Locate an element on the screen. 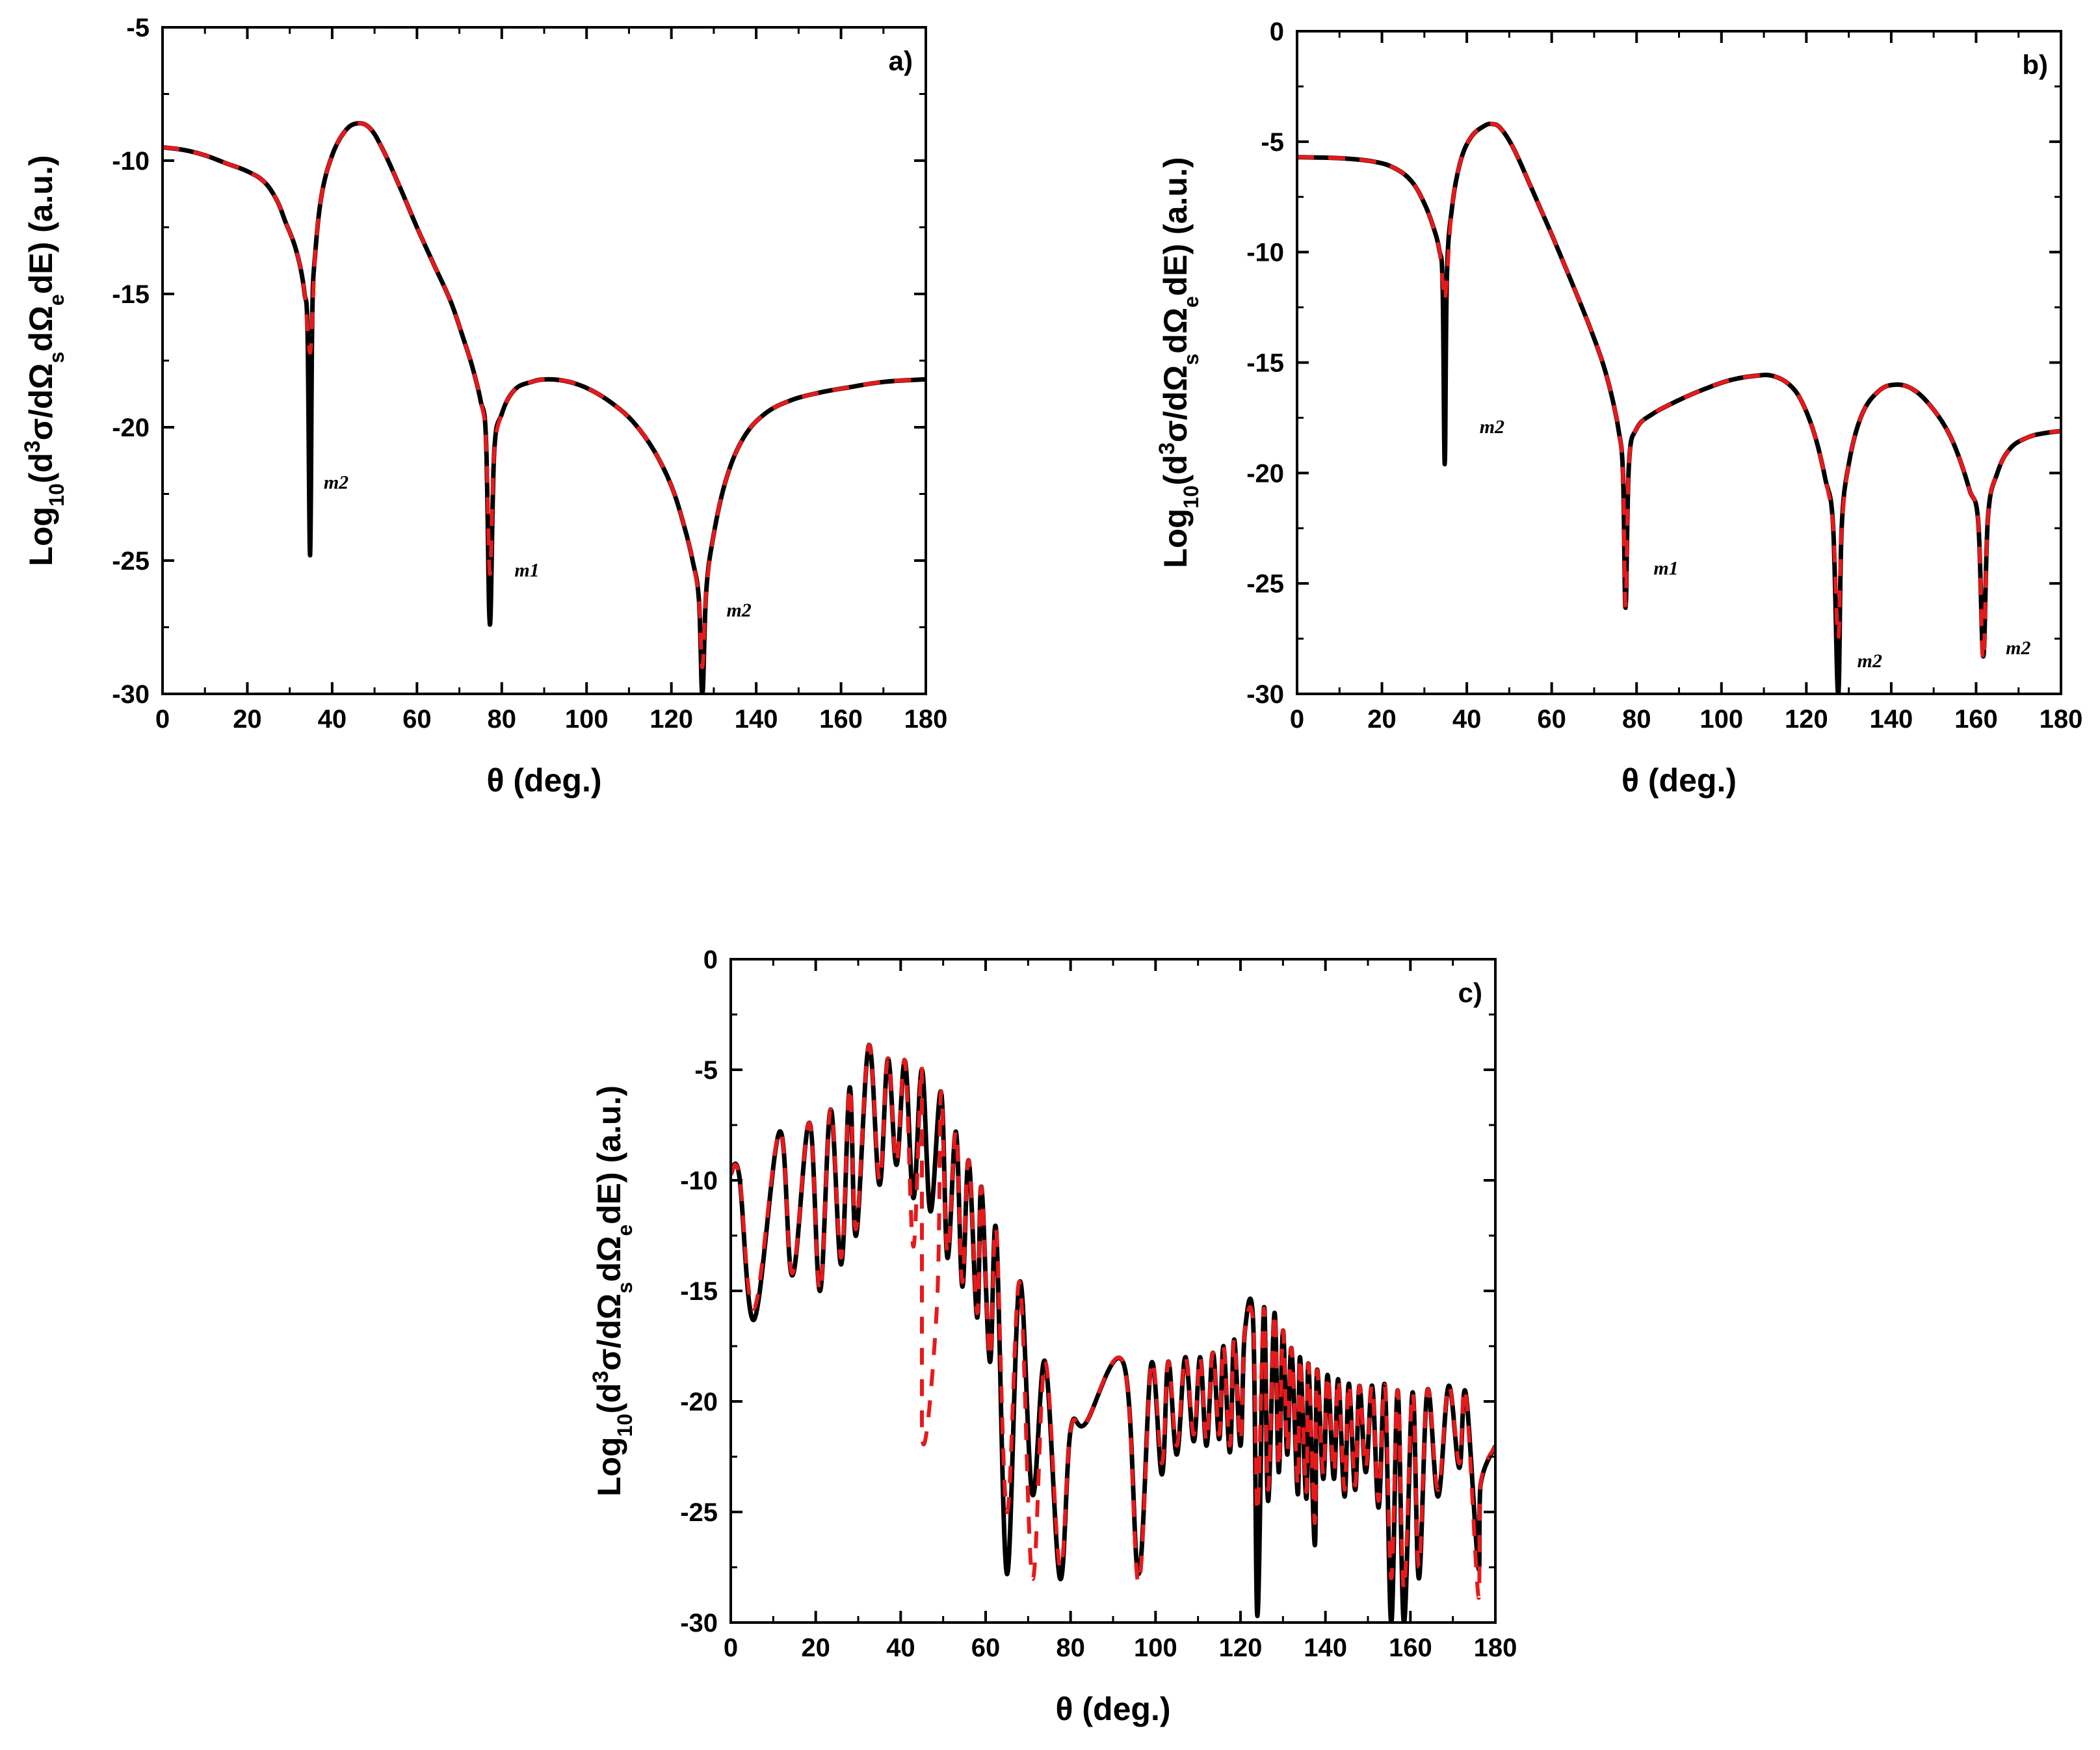  panel-a-x-axis-title: θ (deg.) is located at coordinates (543, 781).